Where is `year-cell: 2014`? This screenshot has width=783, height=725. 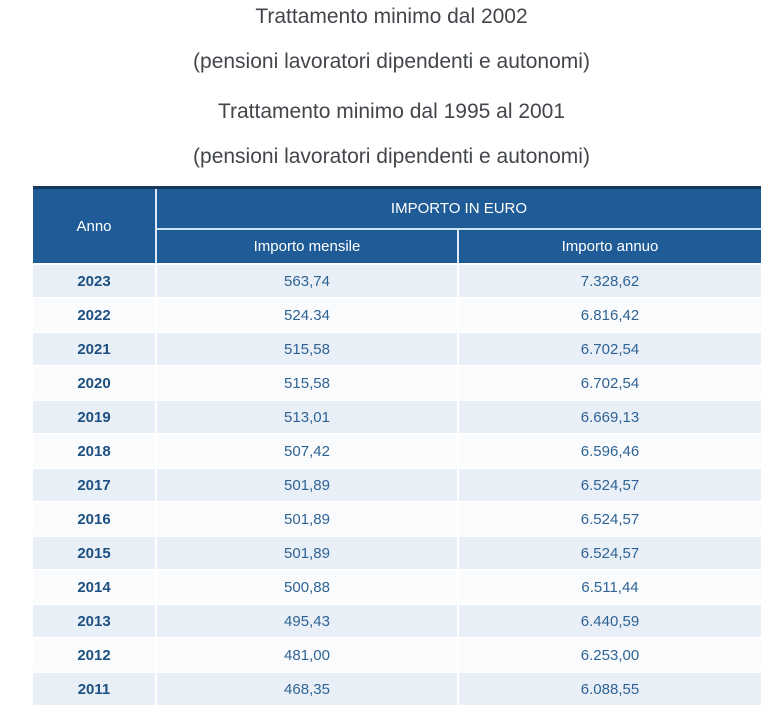 year-cell: 2014 is located at coordinates (95, 586).